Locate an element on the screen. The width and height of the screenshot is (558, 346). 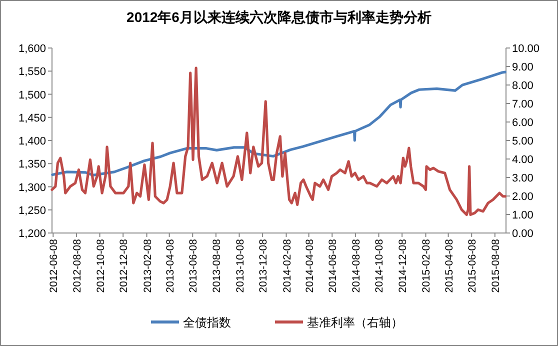
y2-tick-label: 9.00 is located at coordinates (523, 68).